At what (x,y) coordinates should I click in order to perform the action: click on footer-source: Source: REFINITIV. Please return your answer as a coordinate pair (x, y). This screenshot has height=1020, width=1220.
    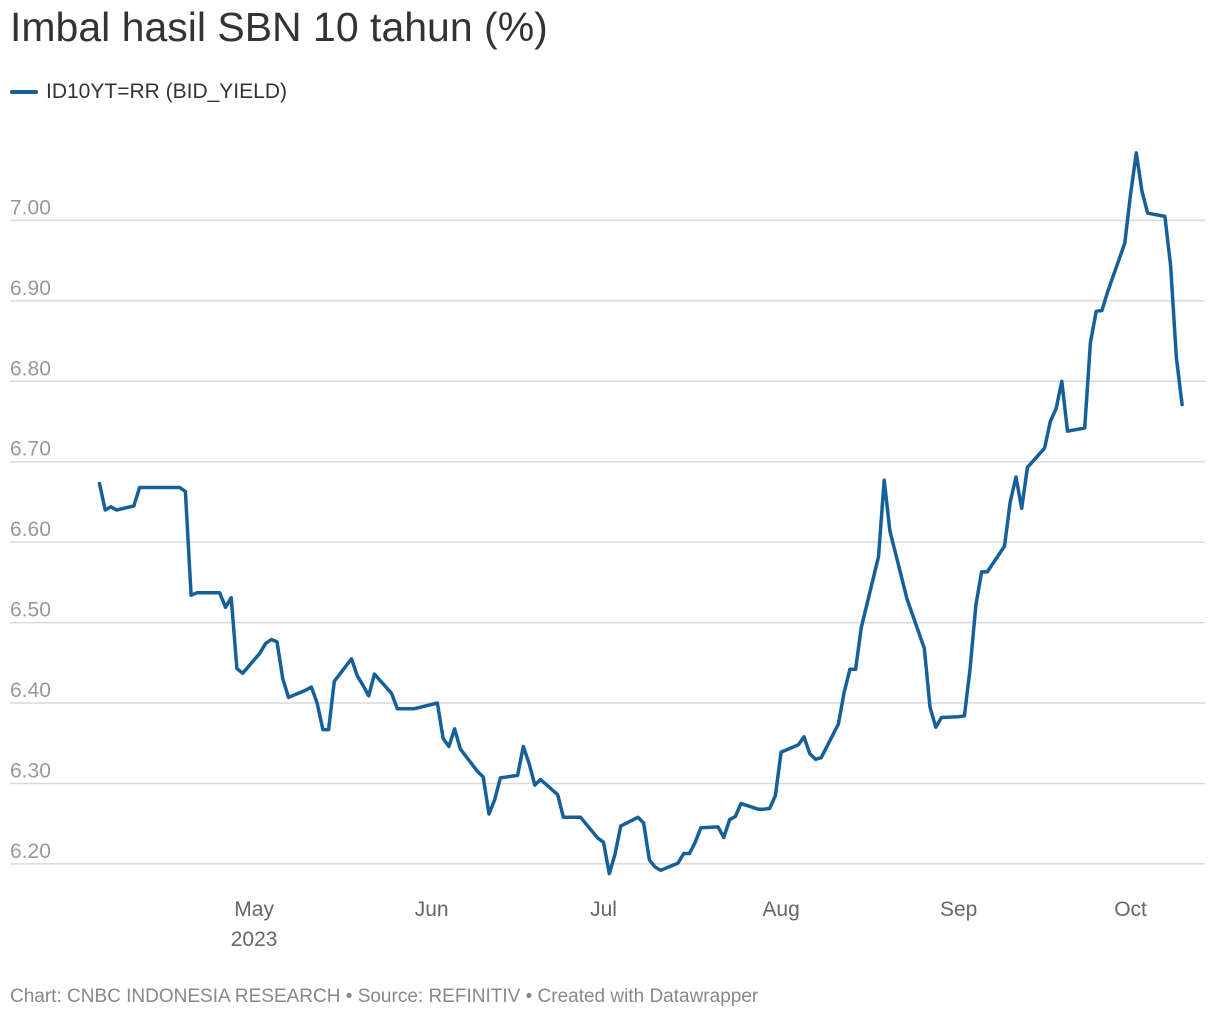
    Looking at the image, I should click on (439, 996).